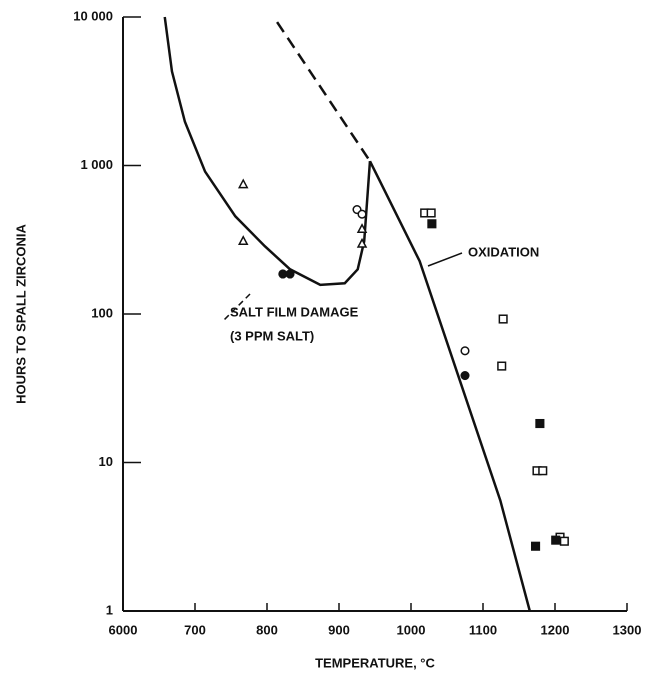 This screenshot has height=681, width=652. Describe the element at coordinates (339, 629) in the screenshot. I see `x-tick-label: 900` at that location.